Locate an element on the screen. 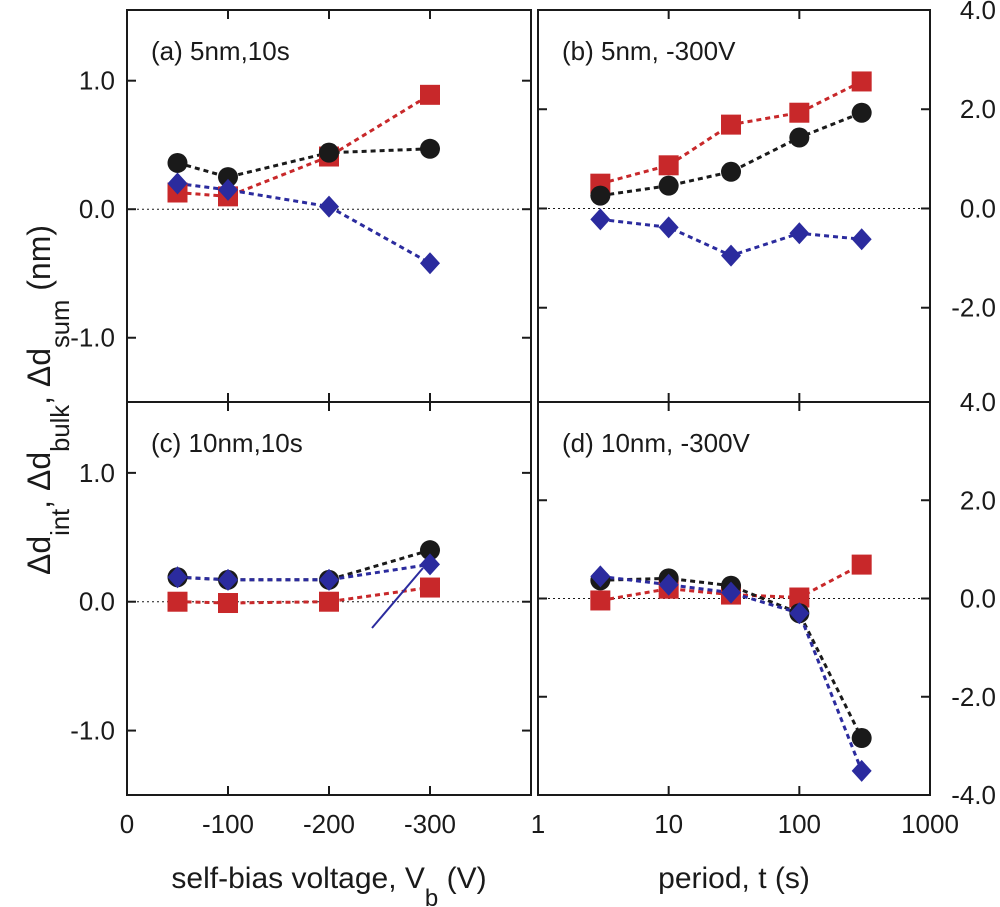 The height and width of the screenshot is (907, 1000). x-axis-label: self-bias voltage, Vb (V) is located at coordinates (328, 884).